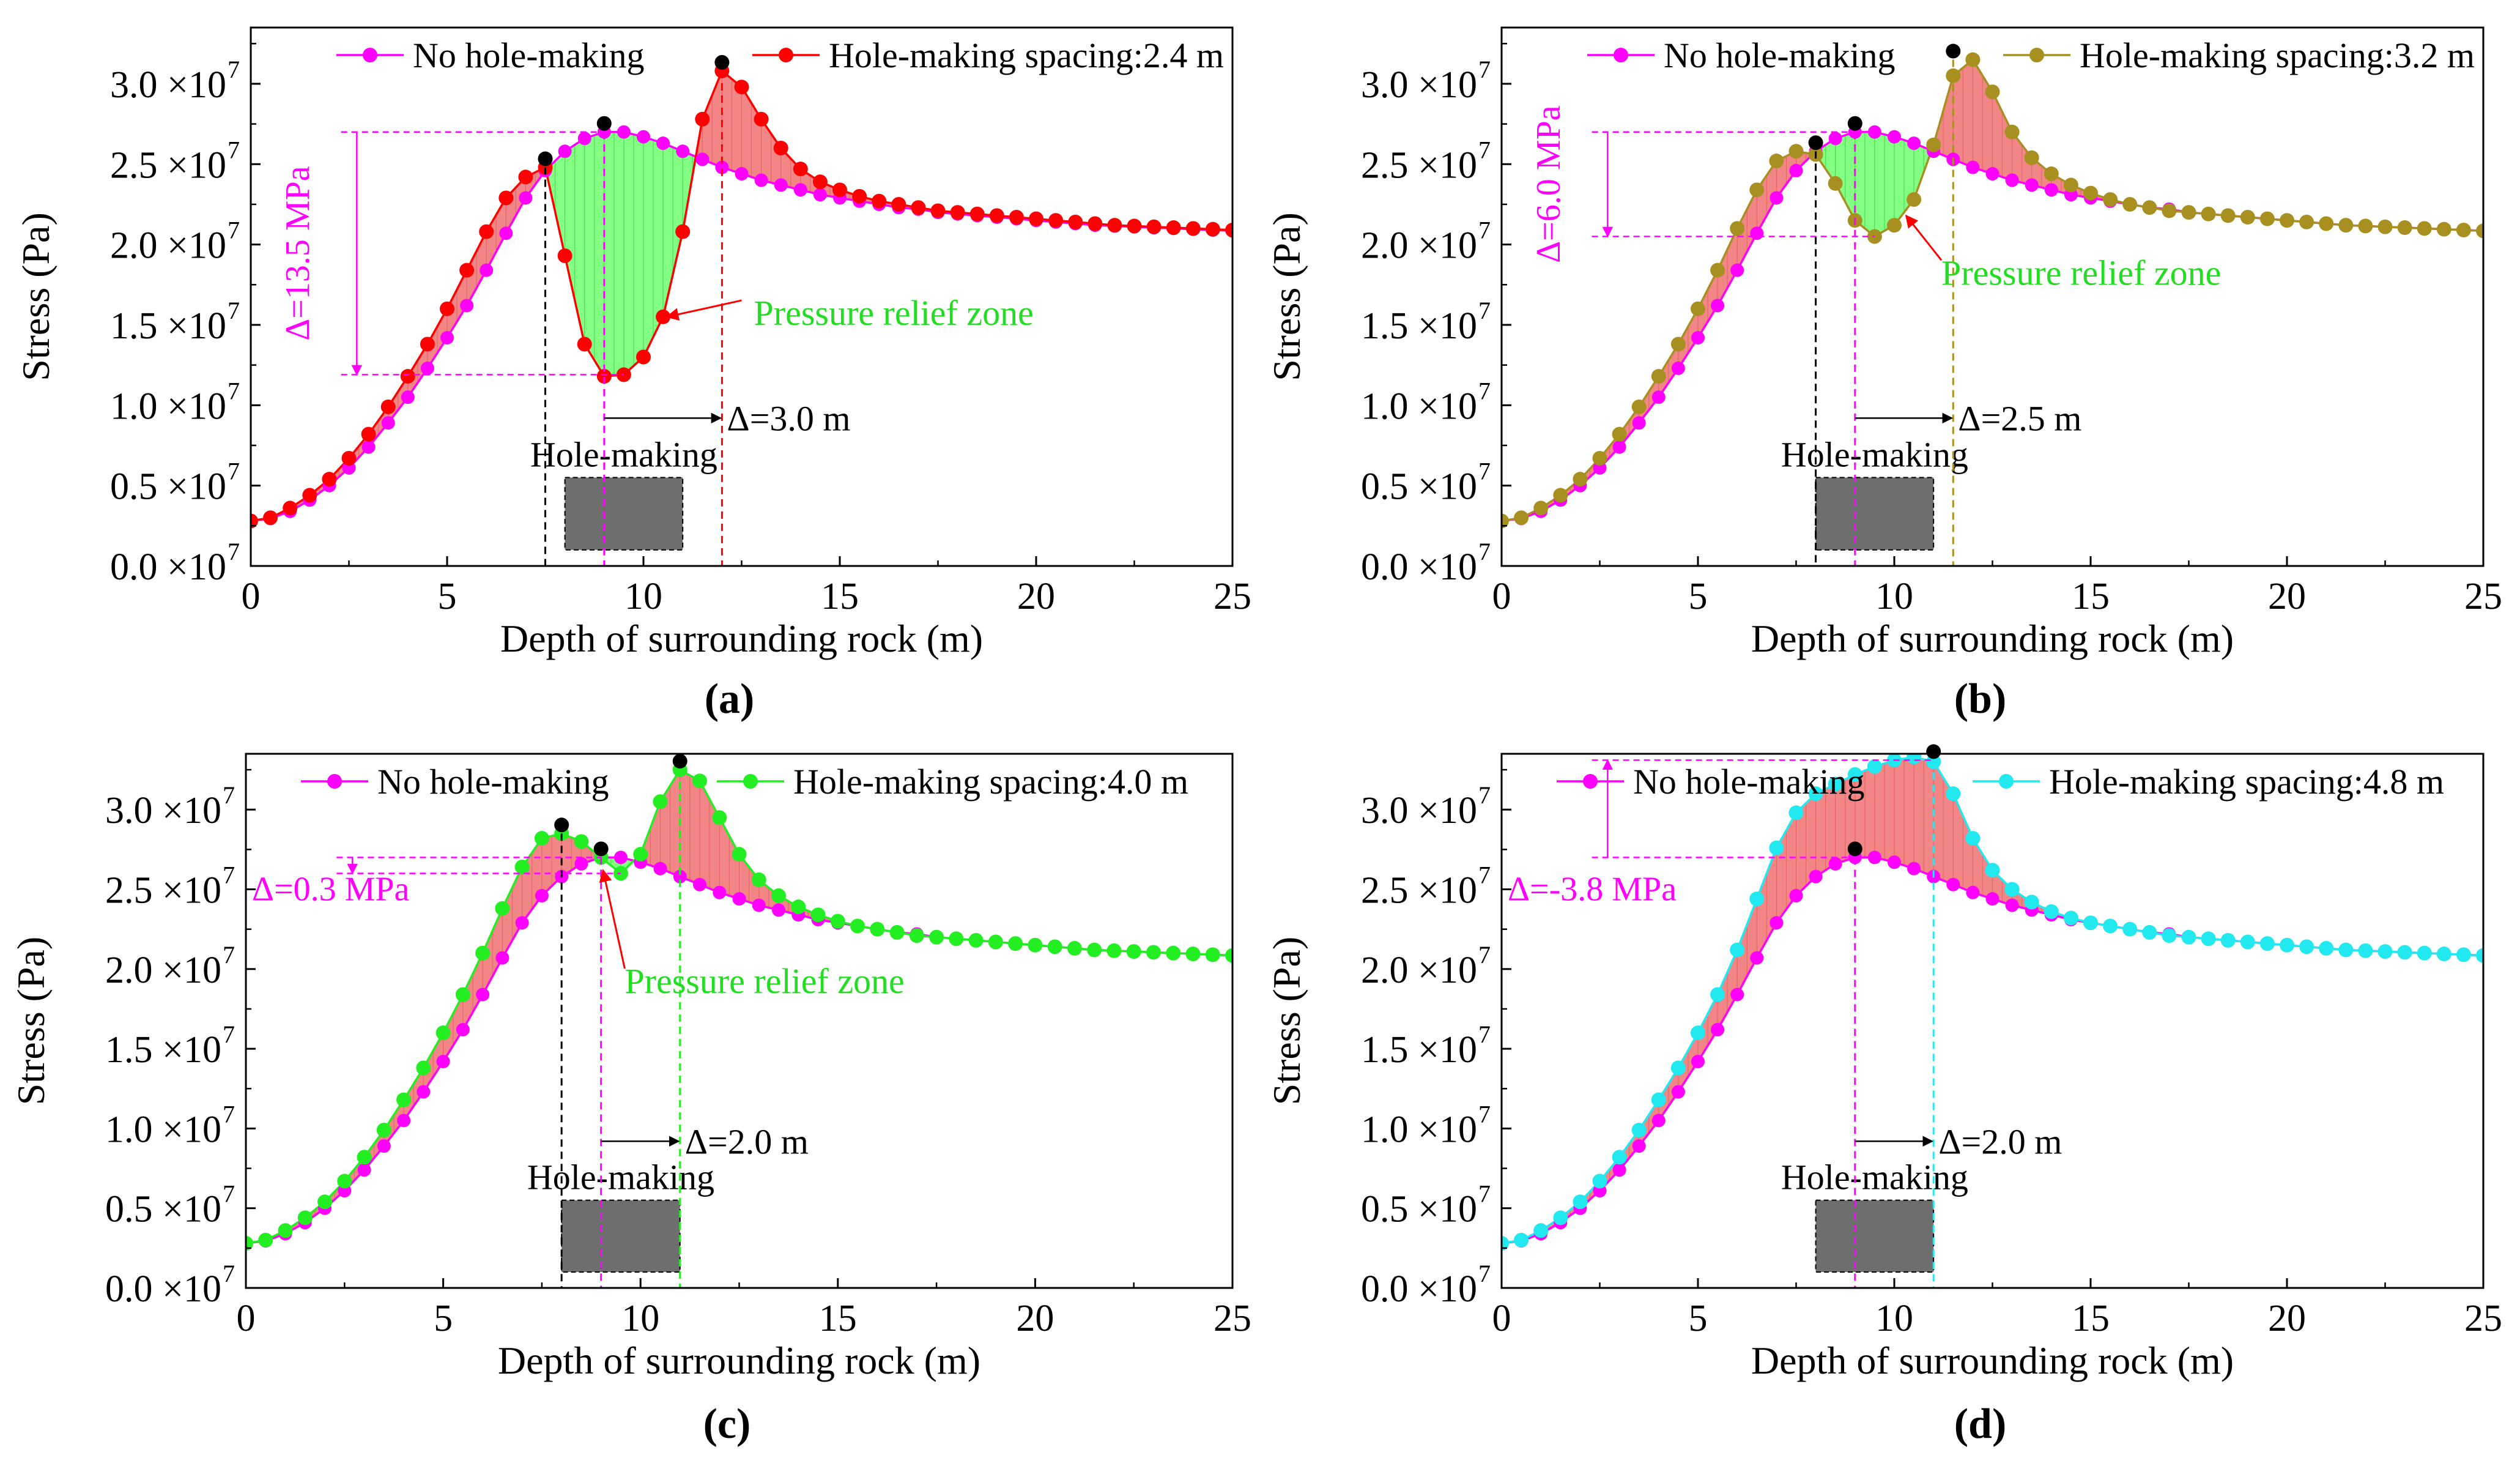 The width and height of the screenshot is (2520, 1477). What do you see at coordinates (1419, 1289) in the screenshot?
I see `y-tick-label: 0.0 ×10` at bounding box center [1419, 1289].